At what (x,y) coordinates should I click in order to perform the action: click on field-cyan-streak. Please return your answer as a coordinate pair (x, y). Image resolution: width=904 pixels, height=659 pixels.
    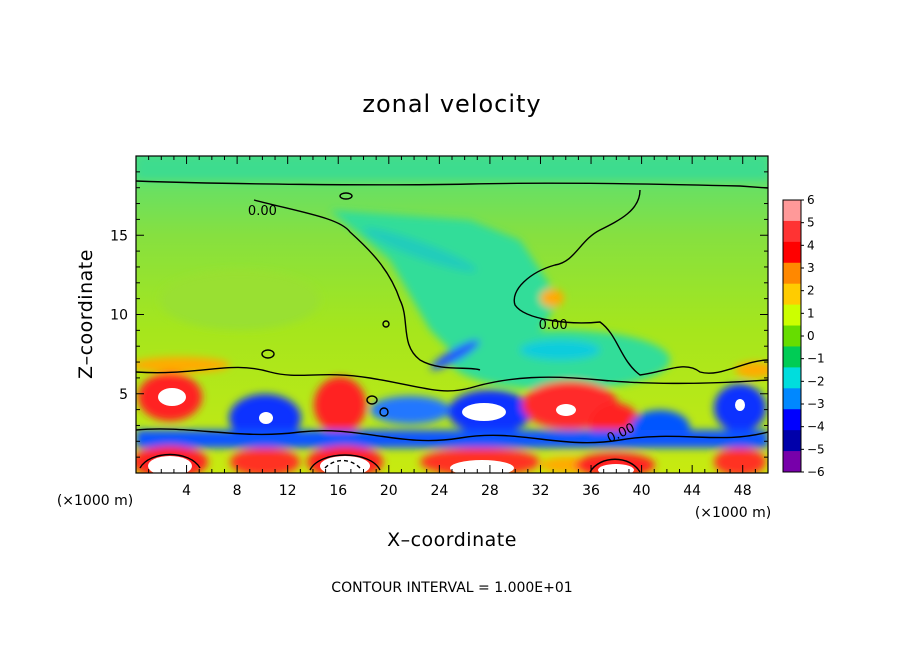
    Looking at the image, I should click on (420, 250).